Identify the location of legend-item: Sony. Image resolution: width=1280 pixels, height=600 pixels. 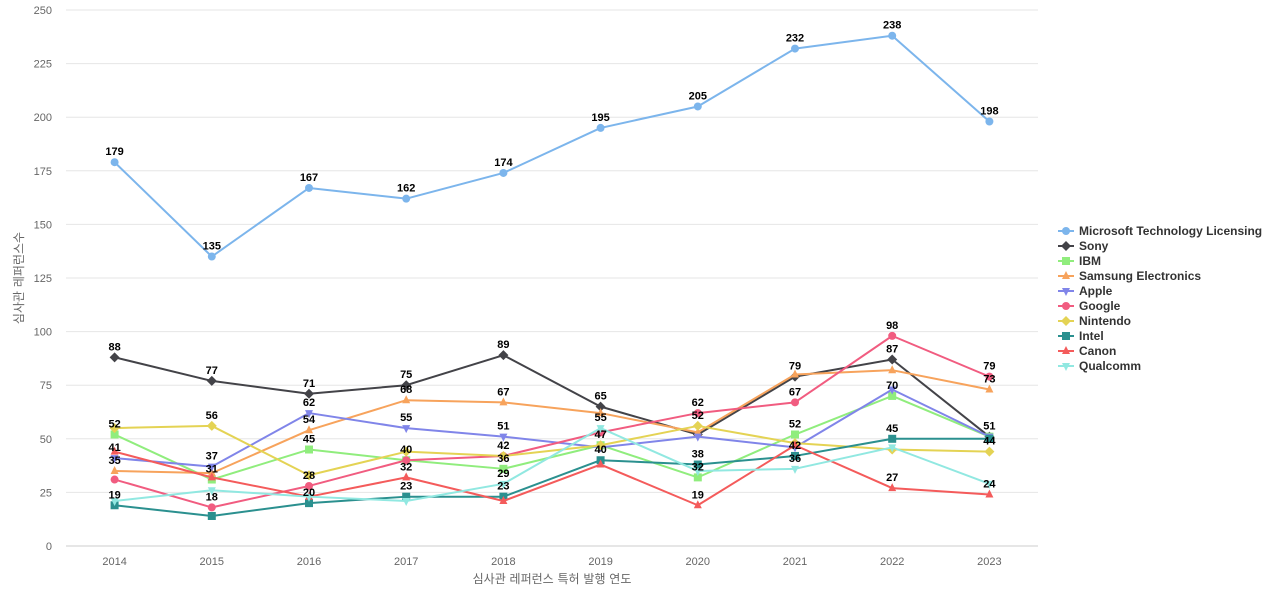
(1083, 246).